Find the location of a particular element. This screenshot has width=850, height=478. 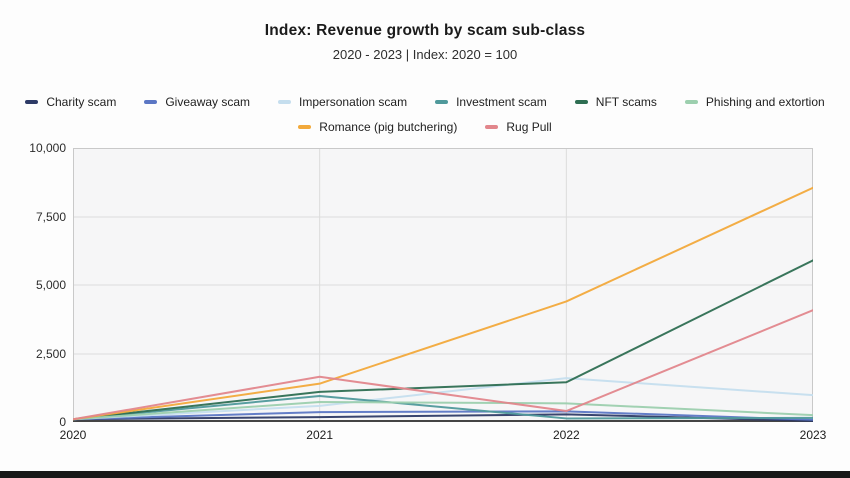

series-line-giveaway-scam is located at coordinates (443, 415).